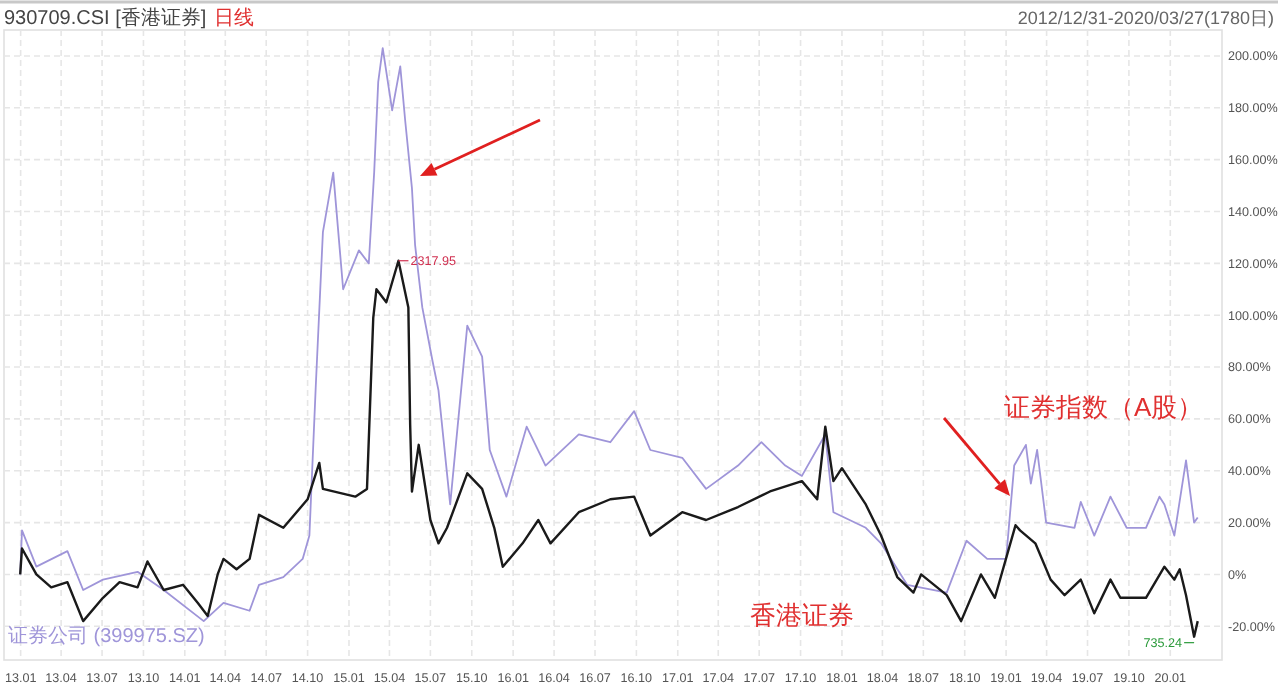 The width and height of the screenshot is (1278, 688). Describe the element at coordinates (802, 615) in the screenshot. I see `annotation: 香港证券` at that location.